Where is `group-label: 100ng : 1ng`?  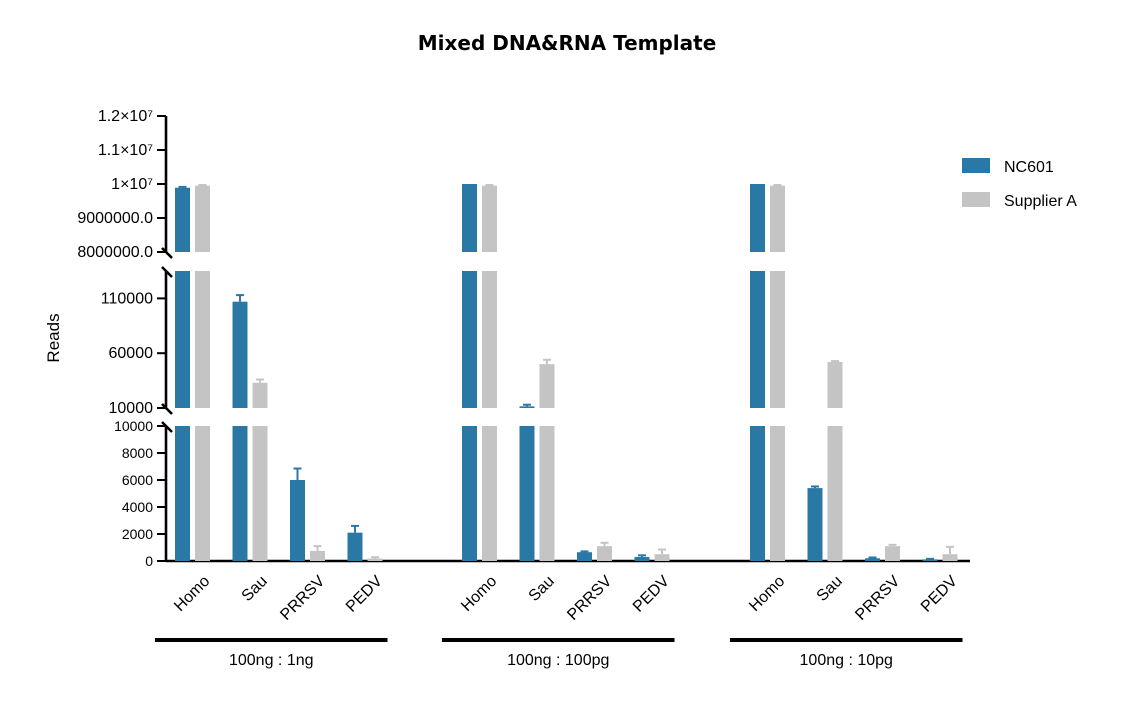 group-label: 100ng : 1ng is located at coordinates (271, 660).